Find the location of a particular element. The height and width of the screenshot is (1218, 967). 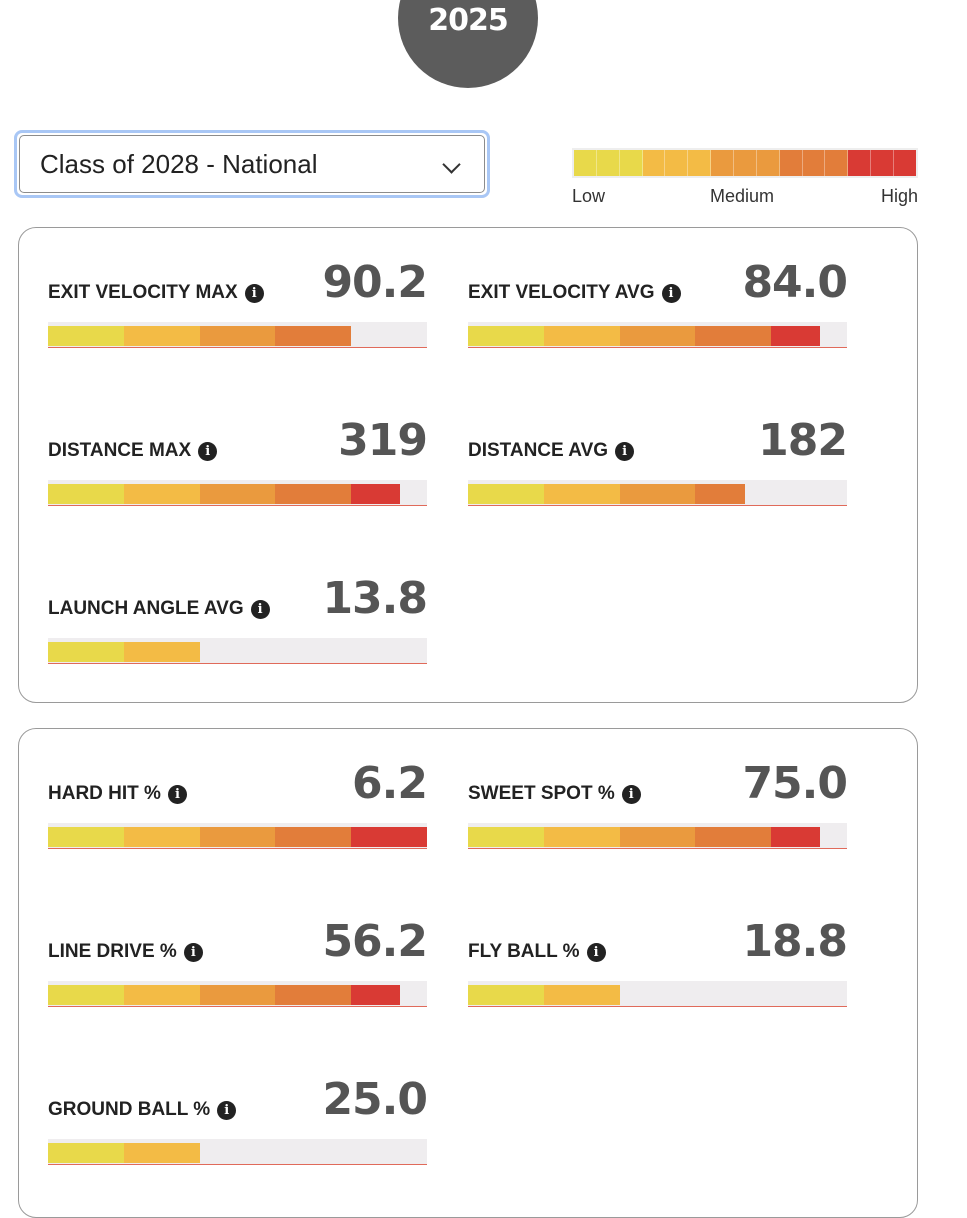

metric-distance-max: DISTANCE MAX i 319 is located at coordinates (238, 460).